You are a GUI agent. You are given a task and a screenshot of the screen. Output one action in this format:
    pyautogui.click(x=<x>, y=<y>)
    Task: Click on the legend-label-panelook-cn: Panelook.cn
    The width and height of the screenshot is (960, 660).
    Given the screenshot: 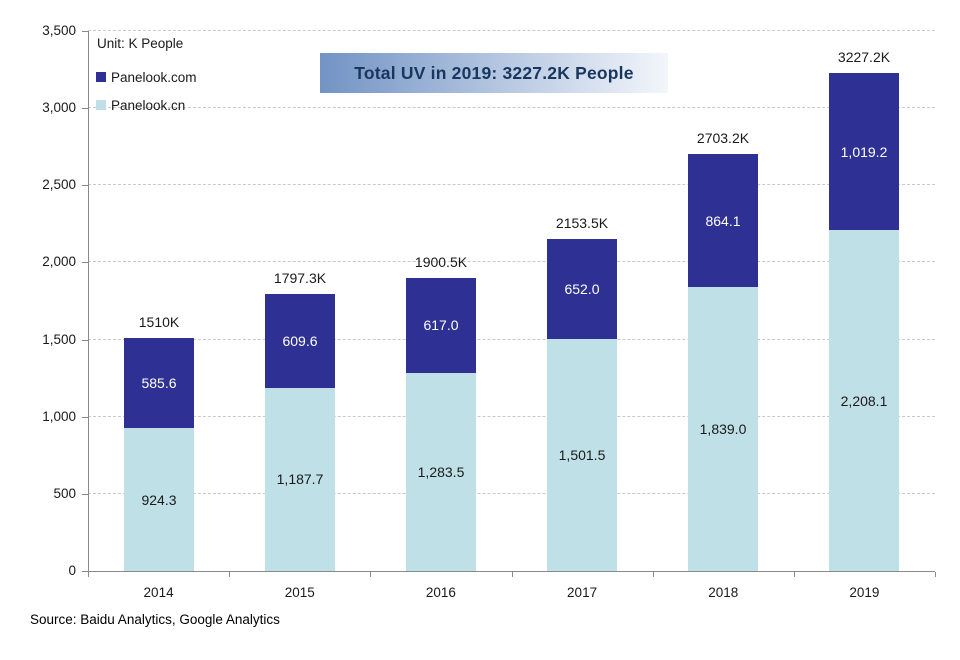 What is the action you would take?
    pyautogui.click(x=148, y=105)
    